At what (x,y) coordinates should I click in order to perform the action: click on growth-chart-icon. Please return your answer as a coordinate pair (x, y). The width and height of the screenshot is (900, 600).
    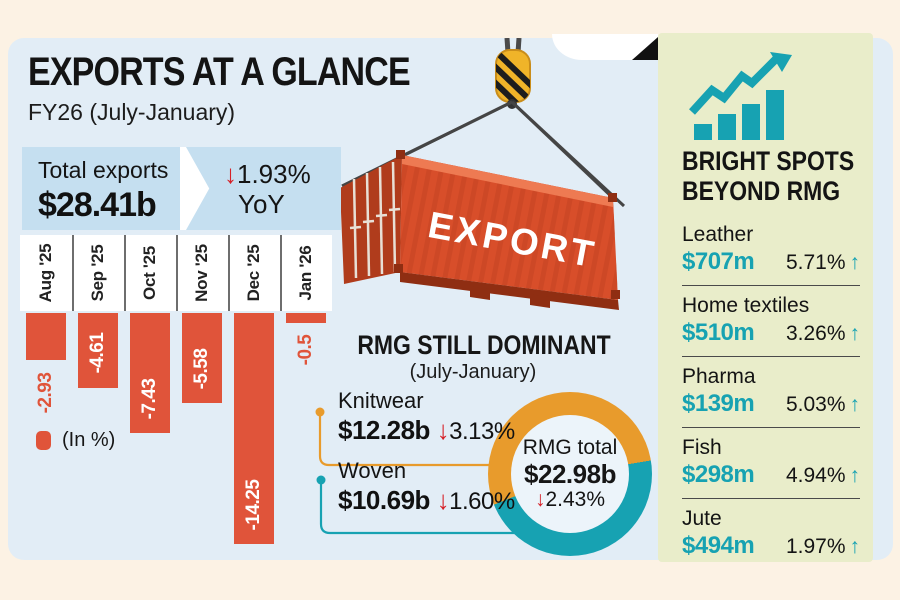
    Looking at the image, I should click on (740, 96).